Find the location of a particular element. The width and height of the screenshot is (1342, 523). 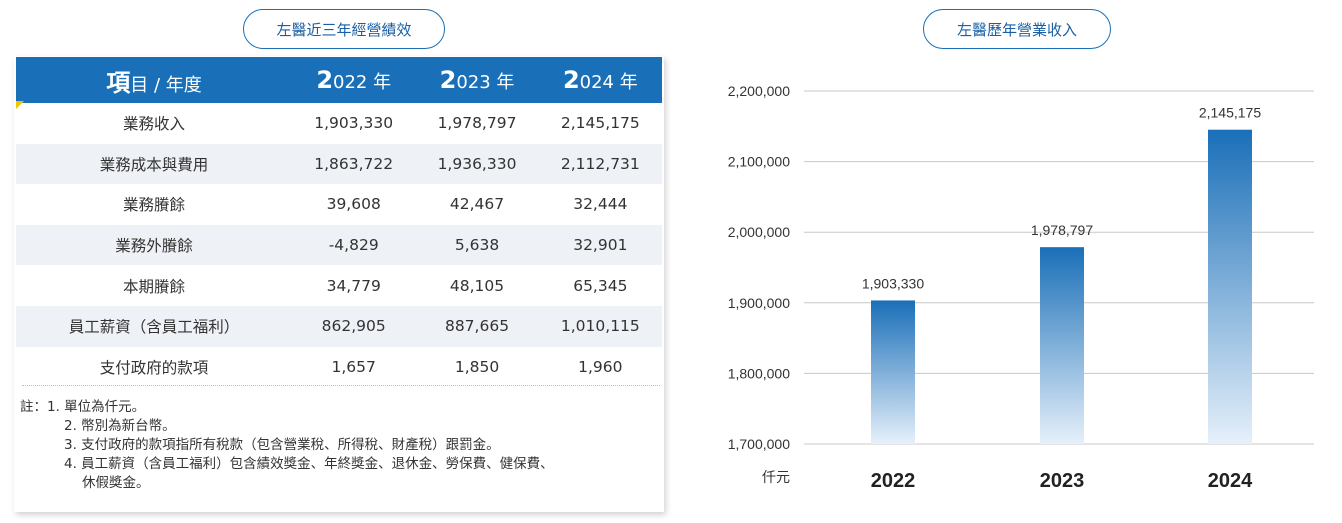

data-label-2023: 1,978,797 is located at coordinates (1062, 230).